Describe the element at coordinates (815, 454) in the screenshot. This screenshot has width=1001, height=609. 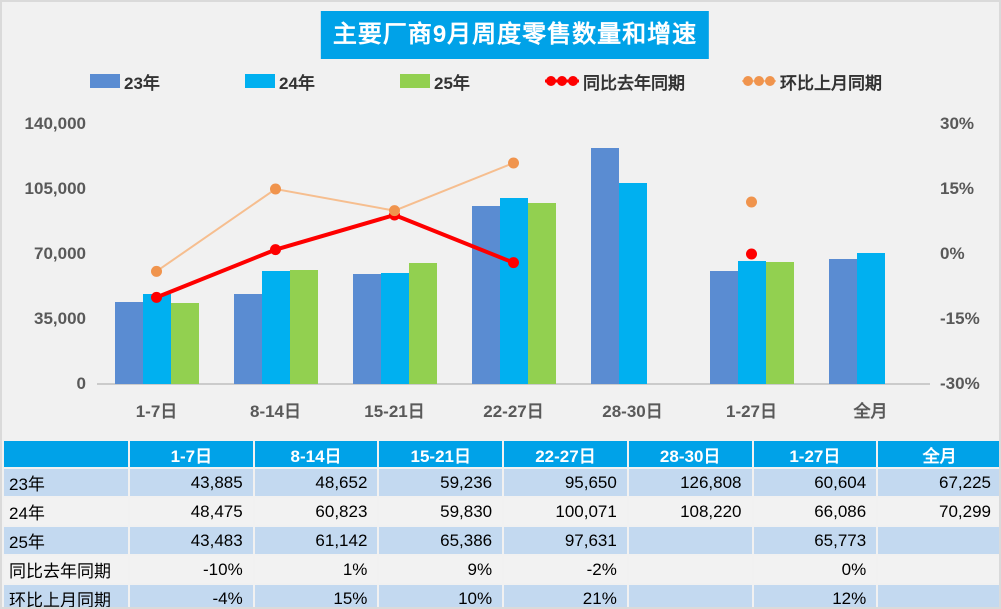
I see `table-header-cell: 1-27日` at that location.